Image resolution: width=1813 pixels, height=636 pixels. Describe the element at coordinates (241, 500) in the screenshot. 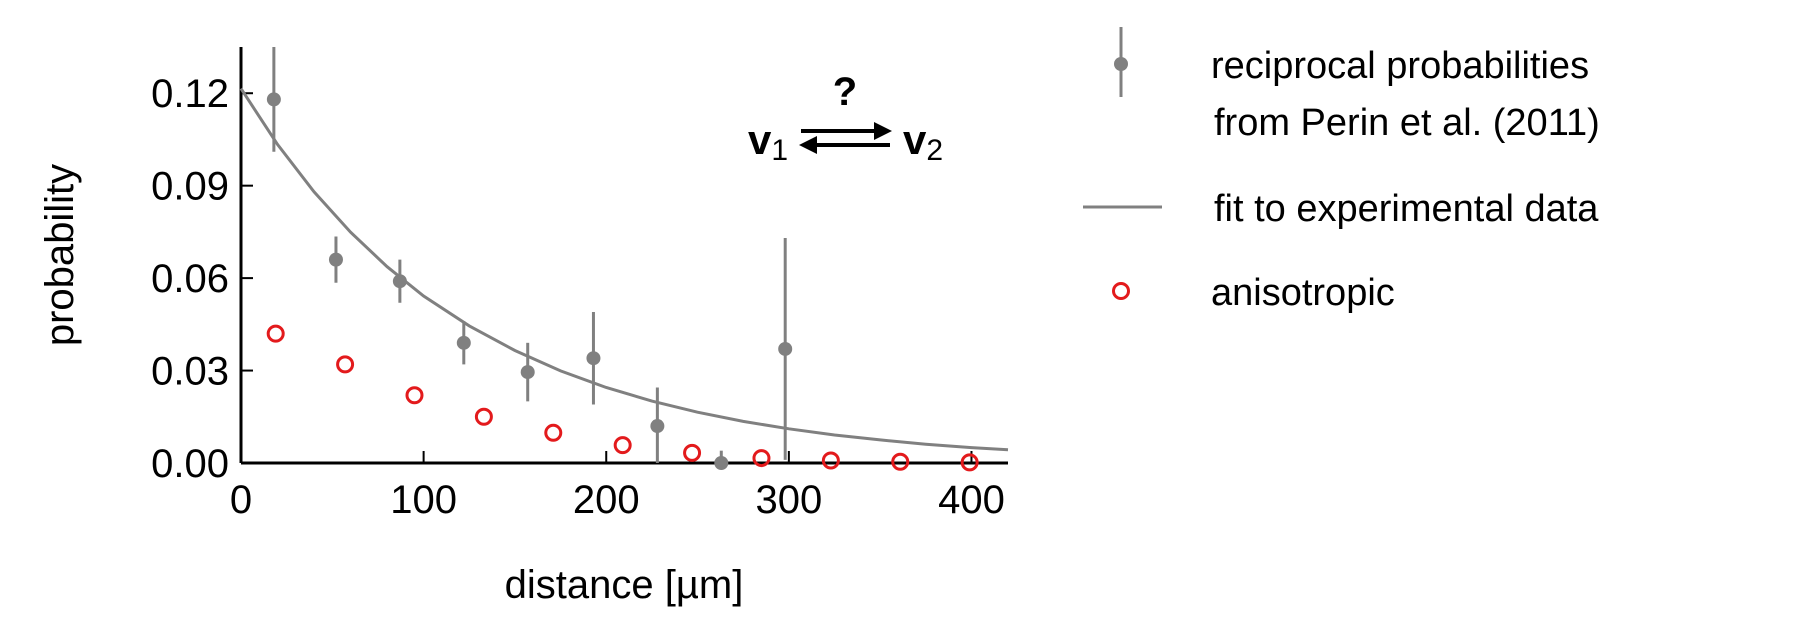

I see `x-tick-label: 0` at that location.